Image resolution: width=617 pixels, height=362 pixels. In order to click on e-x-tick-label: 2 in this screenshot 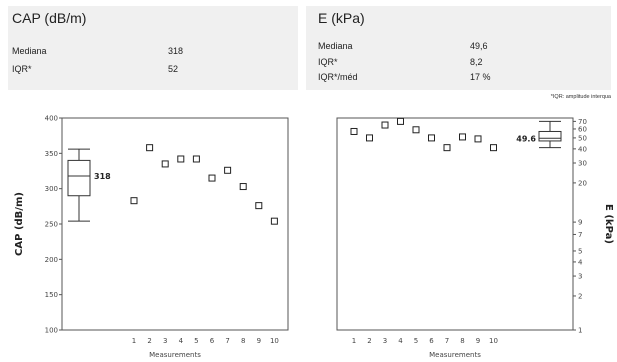, I will do `click(369, 341)`.